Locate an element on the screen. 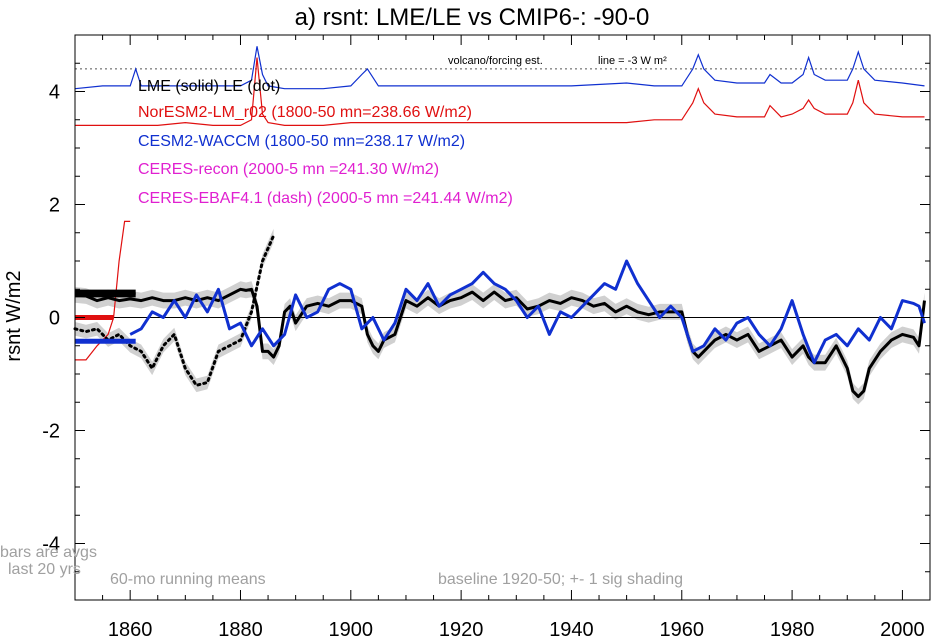 The height and width of the screenshot is (641, 944). x-tick-label: 1960 is located at coordinates (682, 630).